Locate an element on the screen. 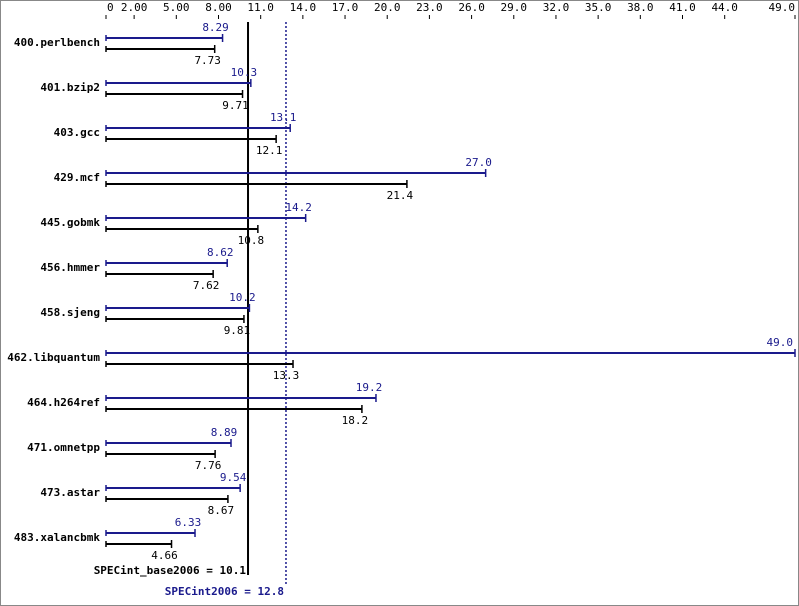  x-tick-label: 5.00 is located at coordinates (176, 7).